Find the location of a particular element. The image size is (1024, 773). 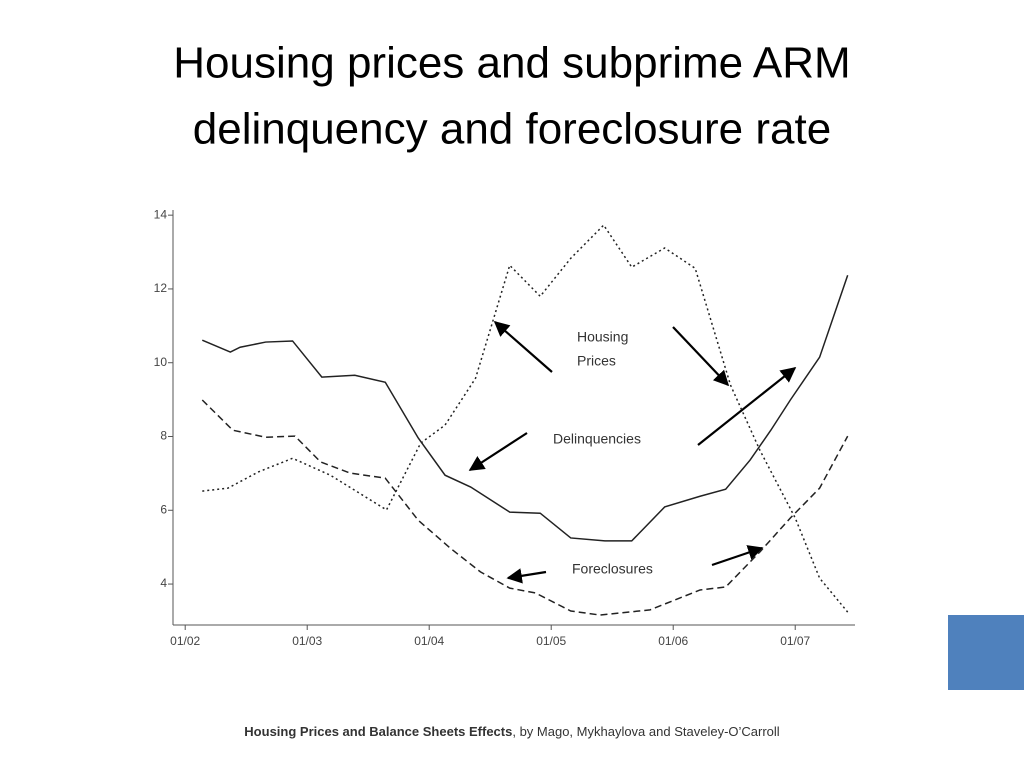

y-tick-label: 14 is located at coordinates (161, 214).